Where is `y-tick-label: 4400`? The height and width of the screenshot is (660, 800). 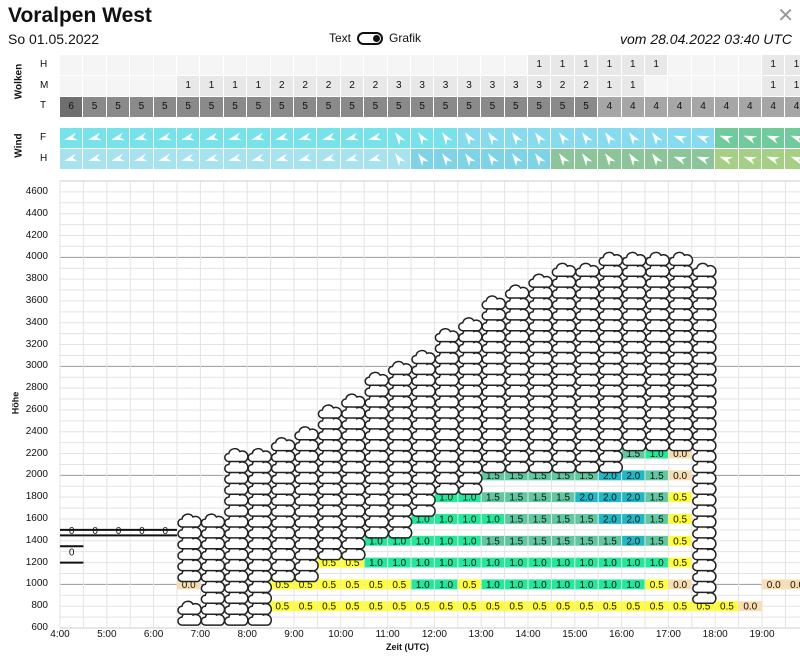 y-tick-label: 4400 is located at coordinates (36, 213).